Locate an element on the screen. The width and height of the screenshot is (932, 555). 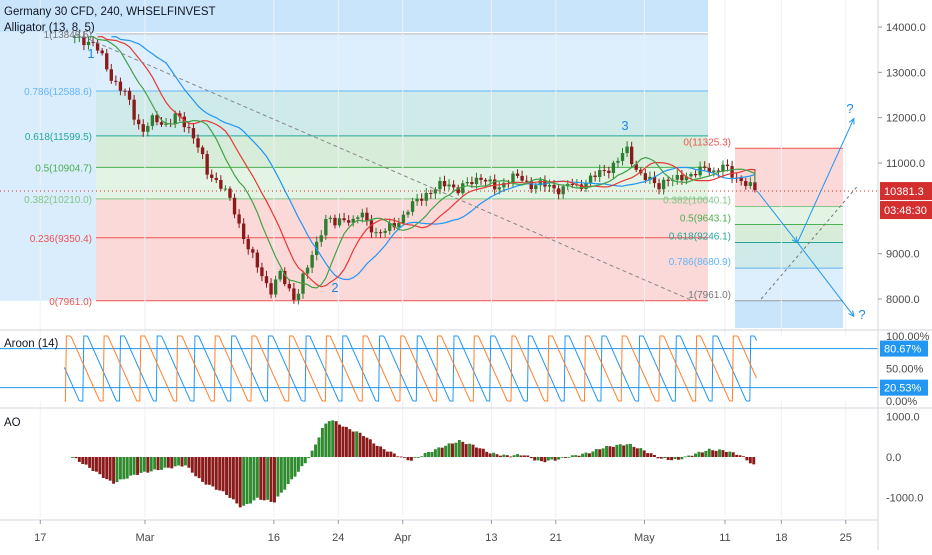
projection-dashed-line is located at coordinates (809, 242).